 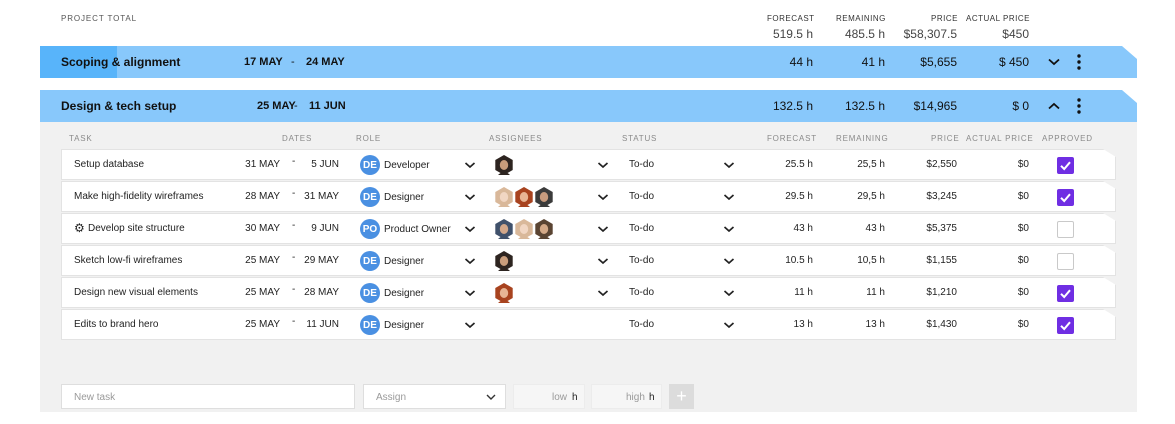 I want to click on task-name: Edits to brand hero, so click(x=116, y=324).